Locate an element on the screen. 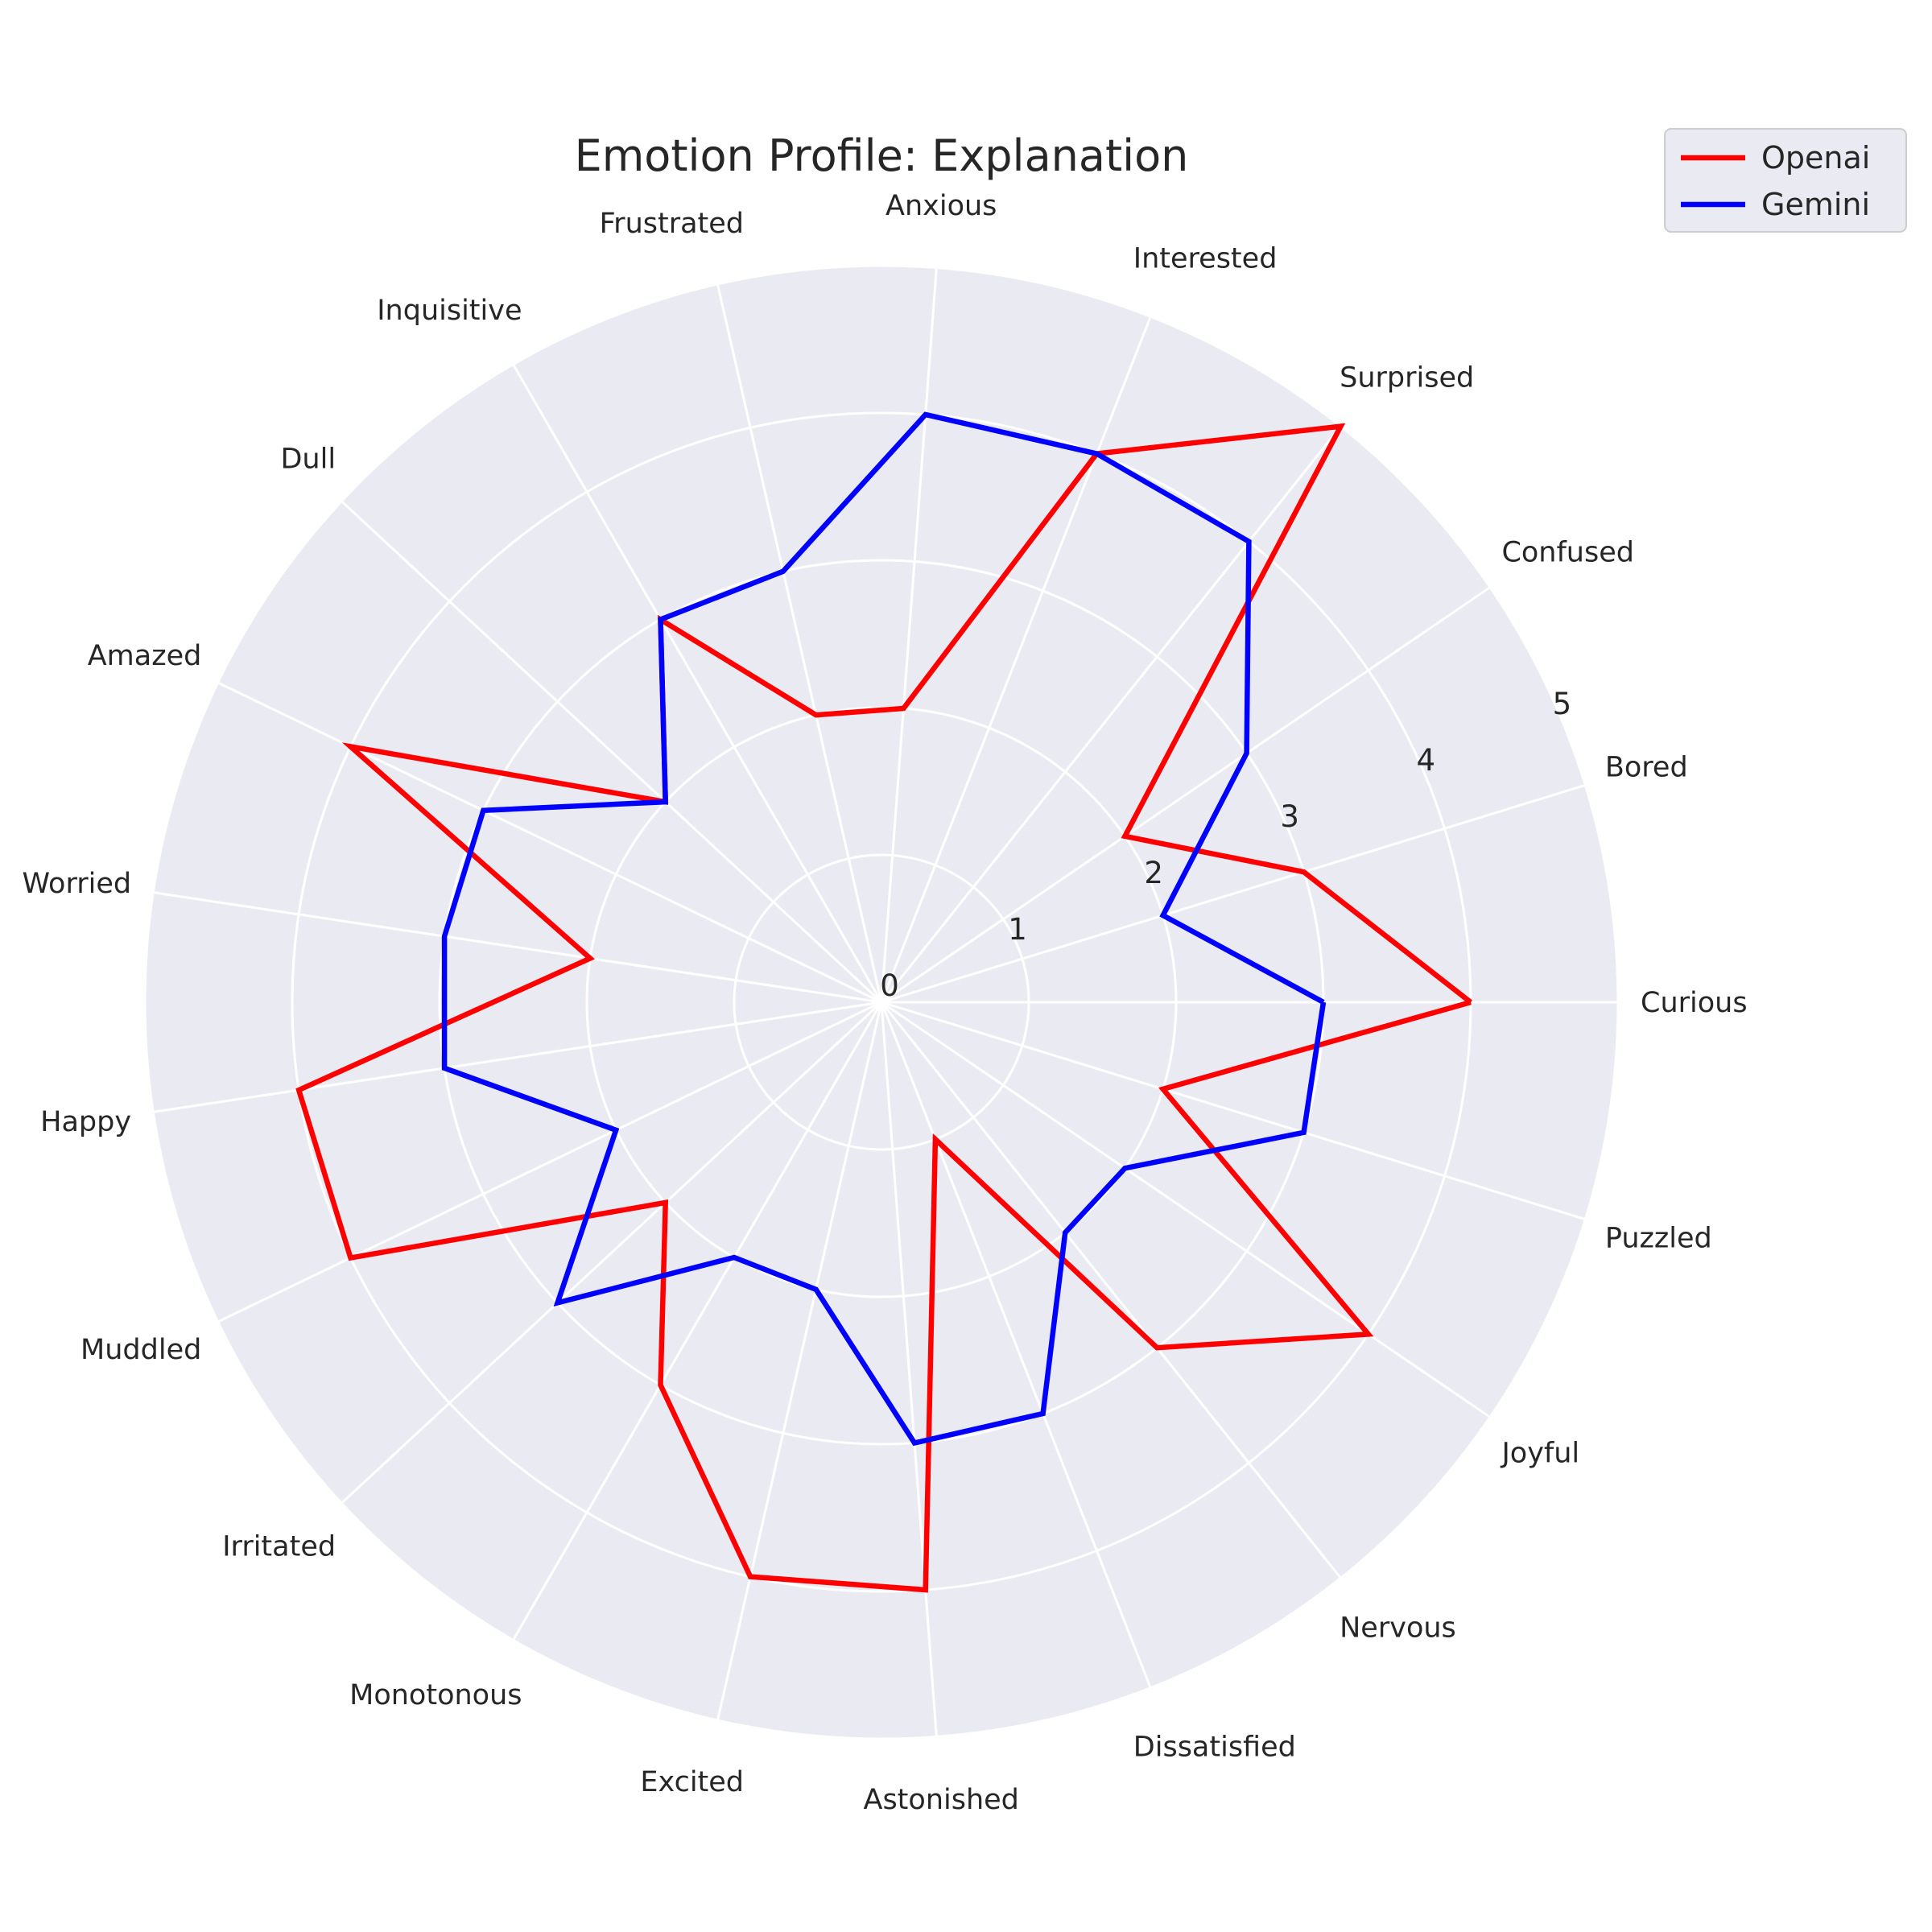 The image size is (1932, 1932). category-label: Bored is located at coordinates (1646, 767).